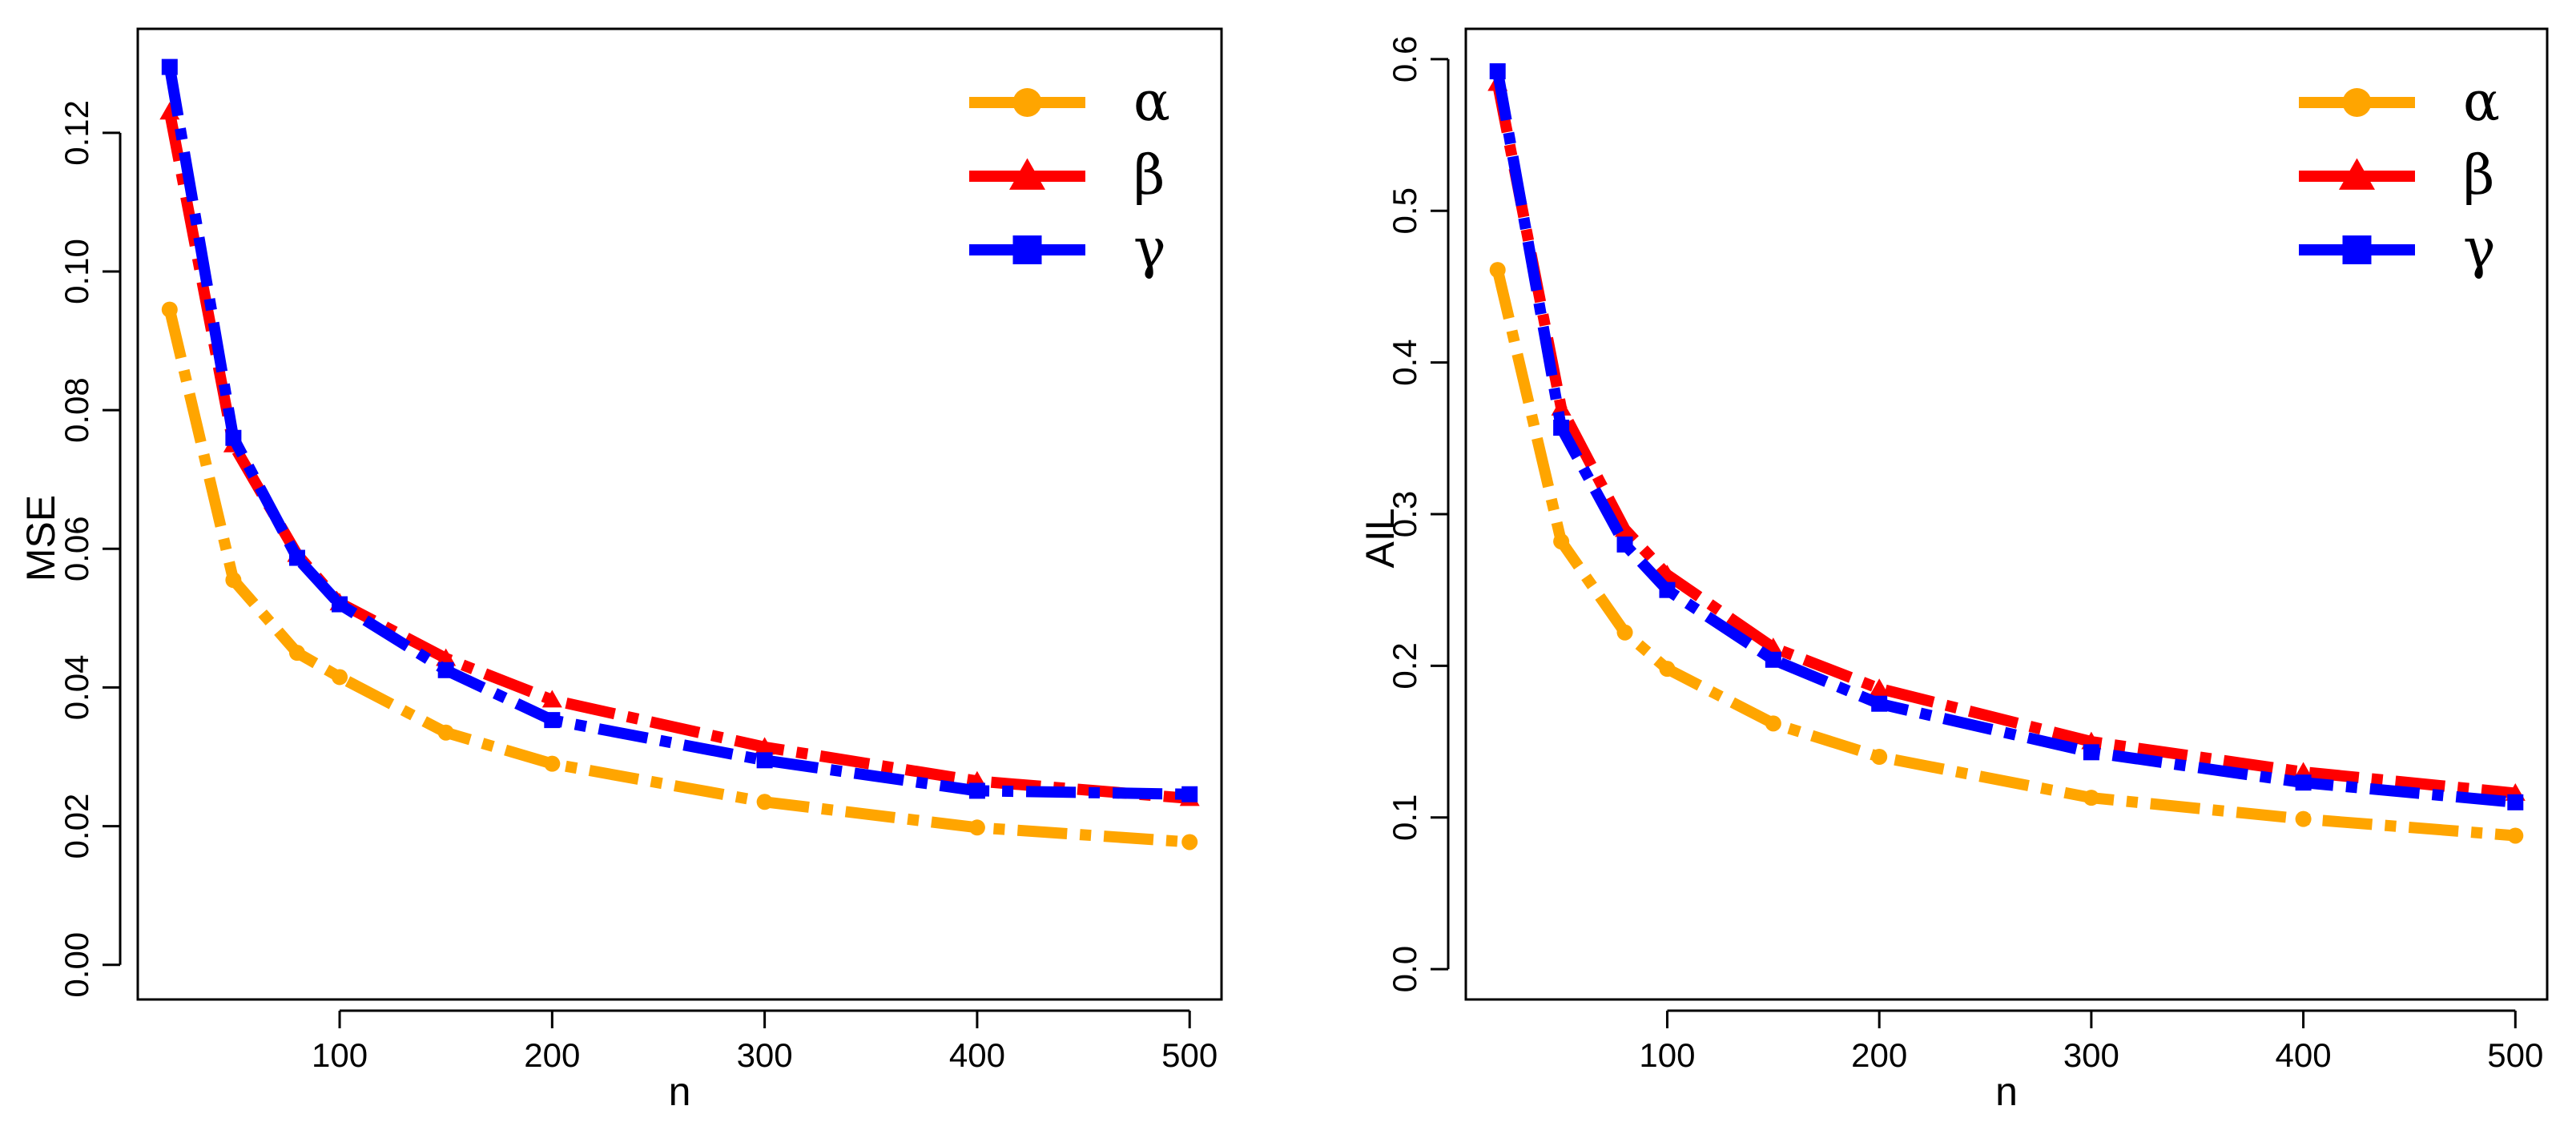 The width and height of the screenshot is (2576, 1122). What do you see at coordinates (1405, 514) in the screenshot?
I see `y-tick-label: 0.3` at bounding box center [1405, 514].